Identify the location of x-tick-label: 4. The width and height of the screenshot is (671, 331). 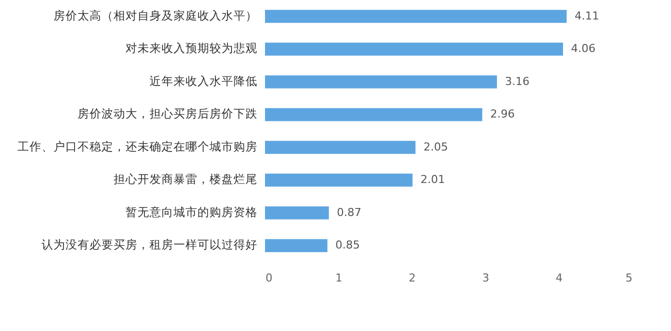
(559, 278).